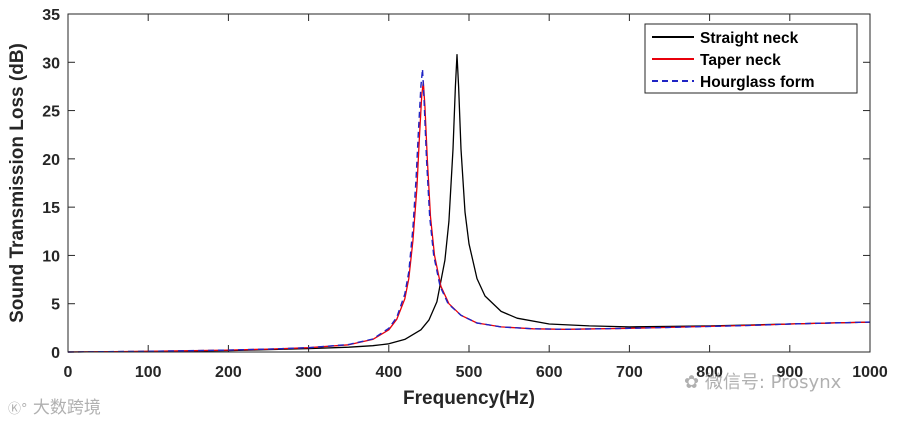 The height and width of the screenshot is (421, 912). What do you see at coordinates (757, 82) in the screenshot?
I see `legend-label-hourglass-form: Hourglass form` at bounding box center [757, 82].